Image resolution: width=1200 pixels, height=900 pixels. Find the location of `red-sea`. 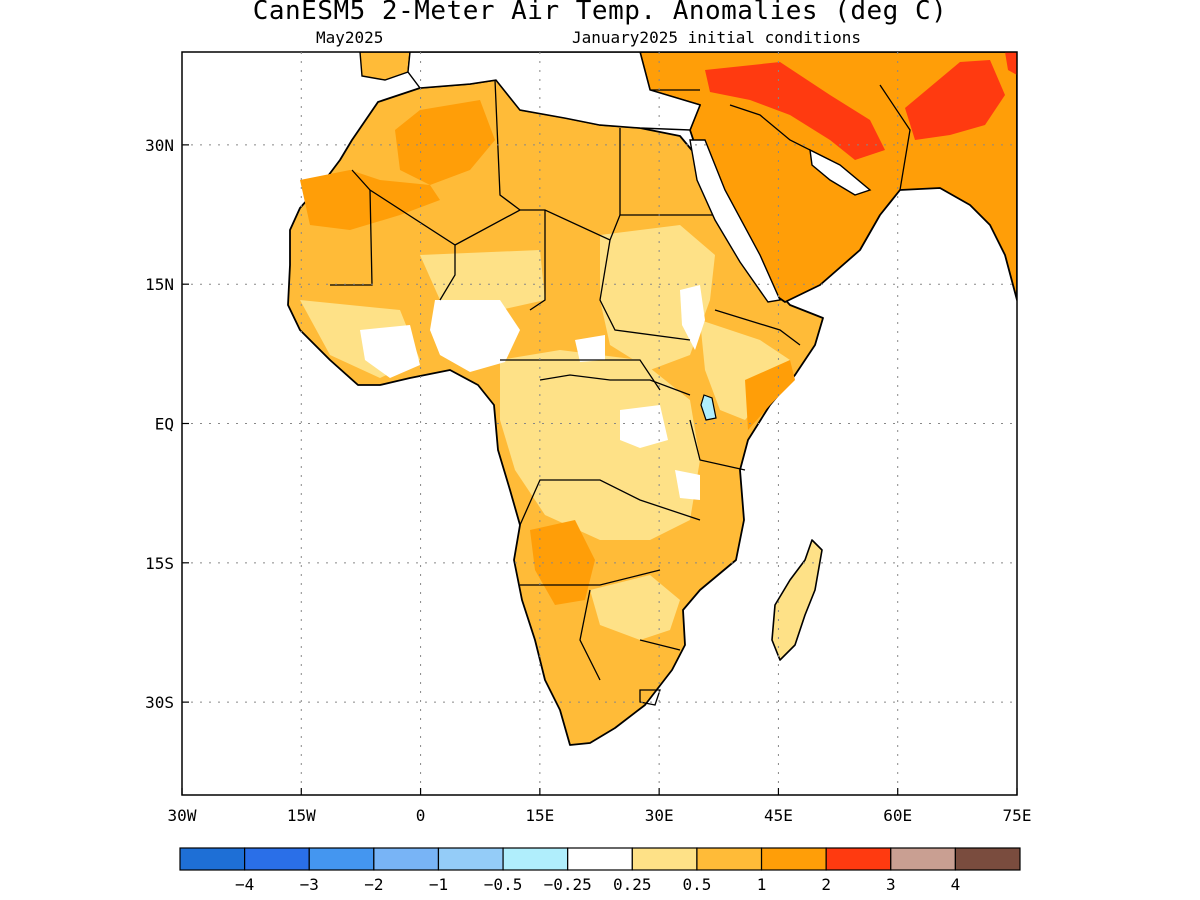

red-sea is located at coordinates (735, 221).